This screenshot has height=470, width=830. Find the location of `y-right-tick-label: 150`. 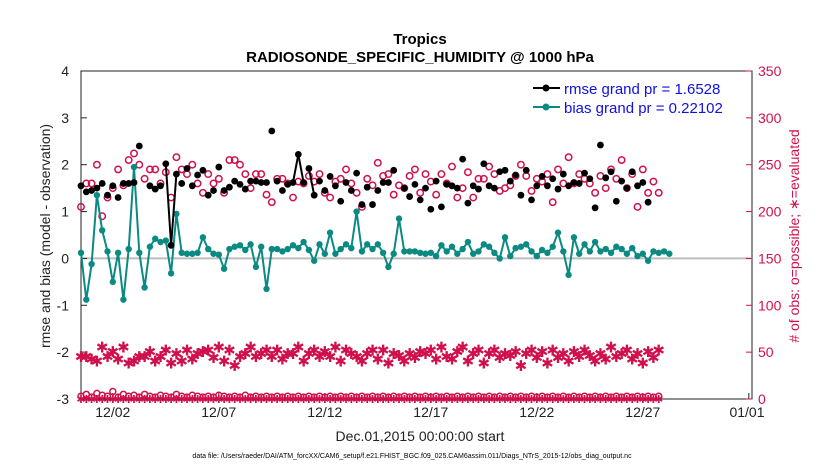

y-right-tick-label: 150 is located at coordinates (770, 258).